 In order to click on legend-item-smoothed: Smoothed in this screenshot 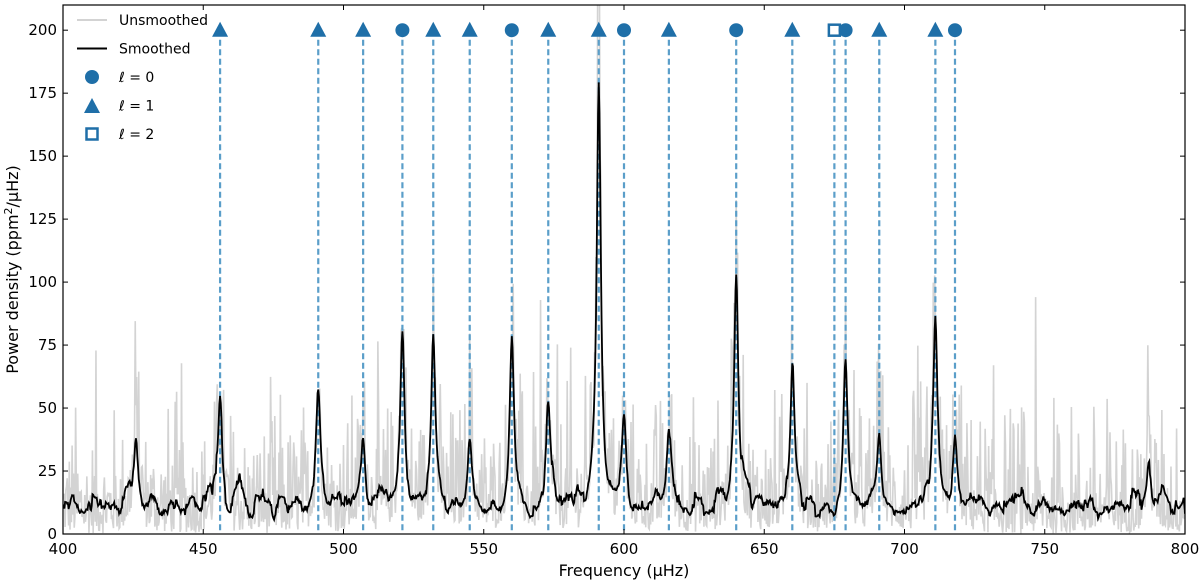, I will do `click(134, 50)`.